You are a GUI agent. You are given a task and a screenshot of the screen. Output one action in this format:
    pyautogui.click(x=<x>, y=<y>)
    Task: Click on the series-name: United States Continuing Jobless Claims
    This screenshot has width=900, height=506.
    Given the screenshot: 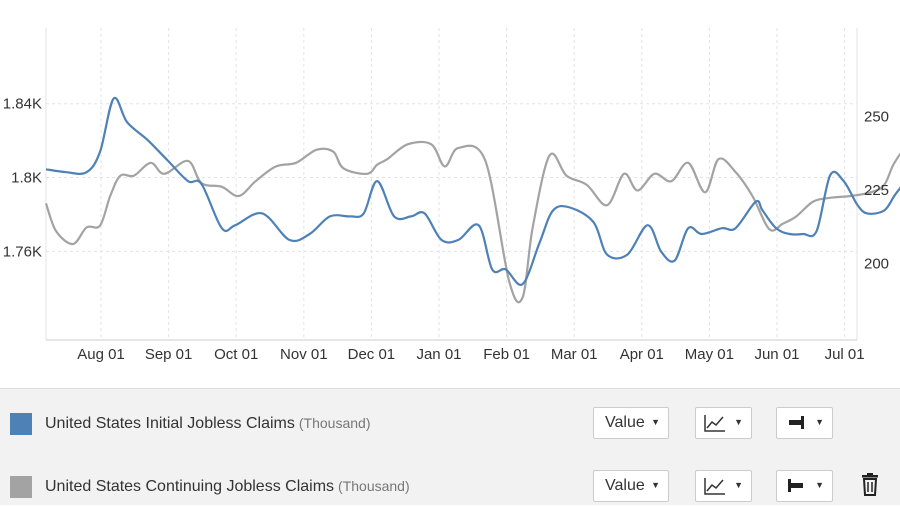 What is the action you would take?
    pyautogui.click(x=190, y=486)
    